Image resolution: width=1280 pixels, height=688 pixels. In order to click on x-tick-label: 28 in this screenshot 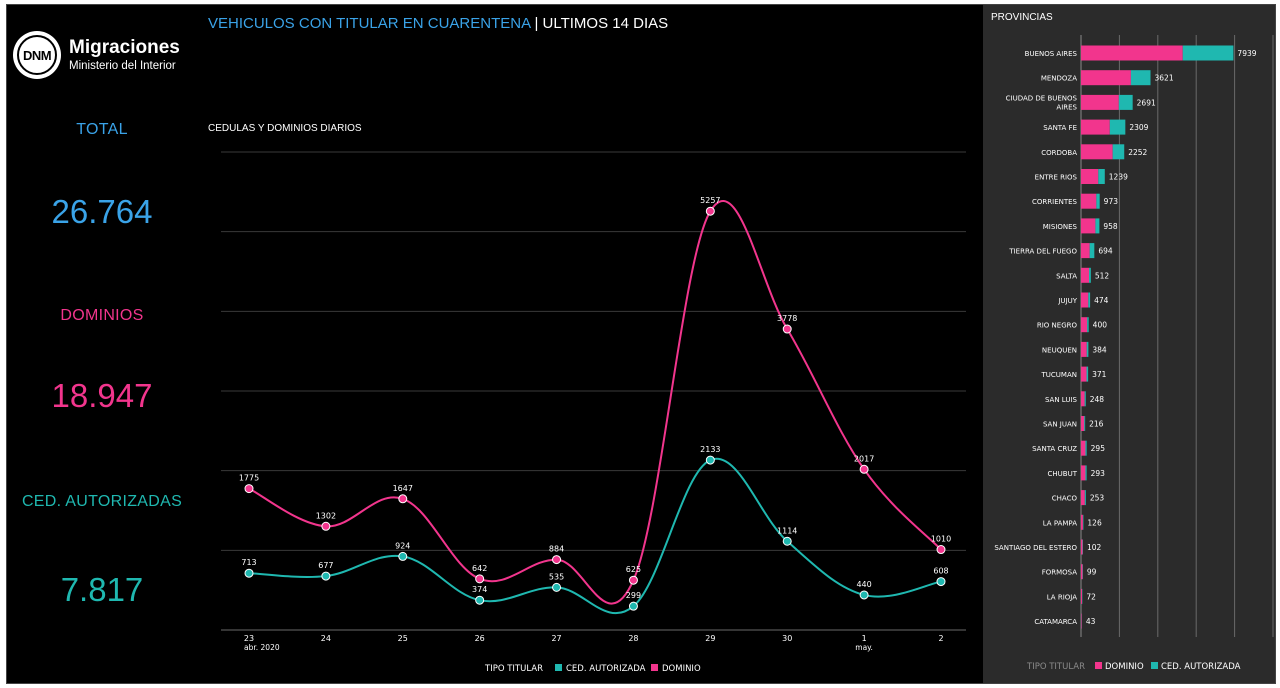, I will do `click(633, 638)`.